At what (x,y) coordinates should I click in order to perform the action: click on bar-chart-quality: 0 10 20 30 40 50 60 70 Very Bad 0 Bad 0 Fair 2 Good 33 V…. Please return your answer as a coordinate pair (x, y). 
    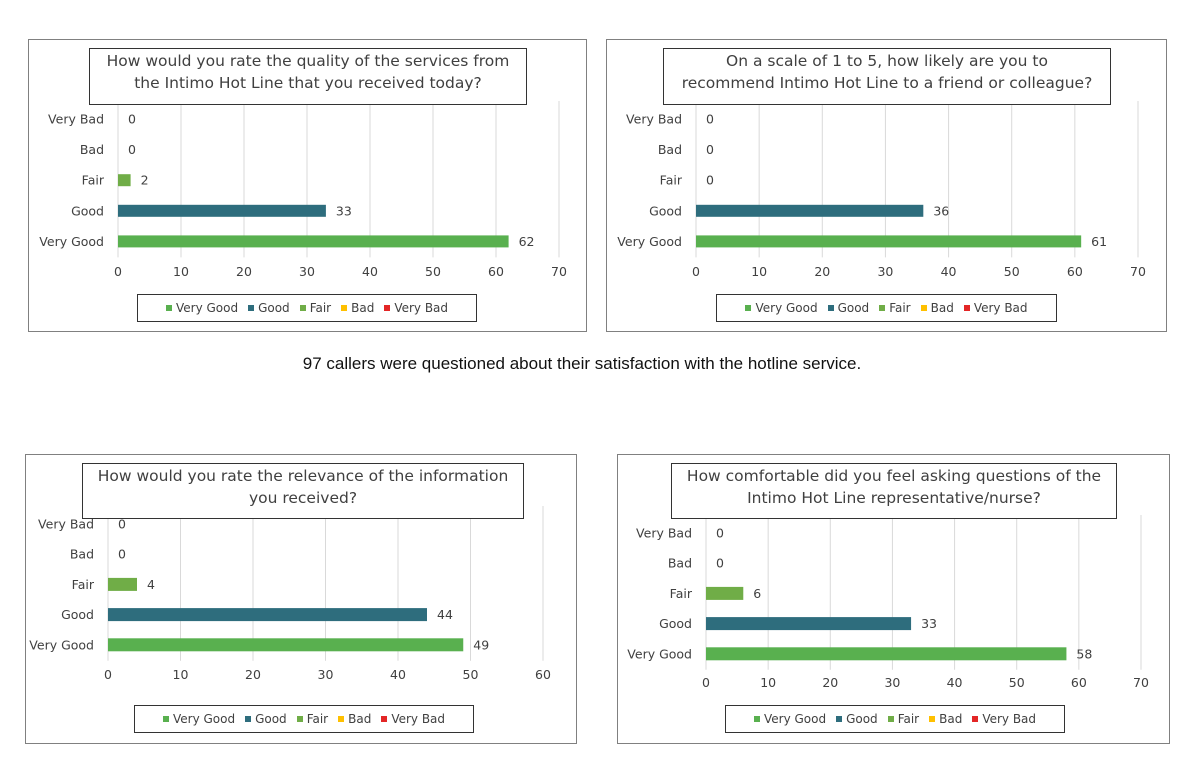
    Looking at the image, I should click on (303, 190).